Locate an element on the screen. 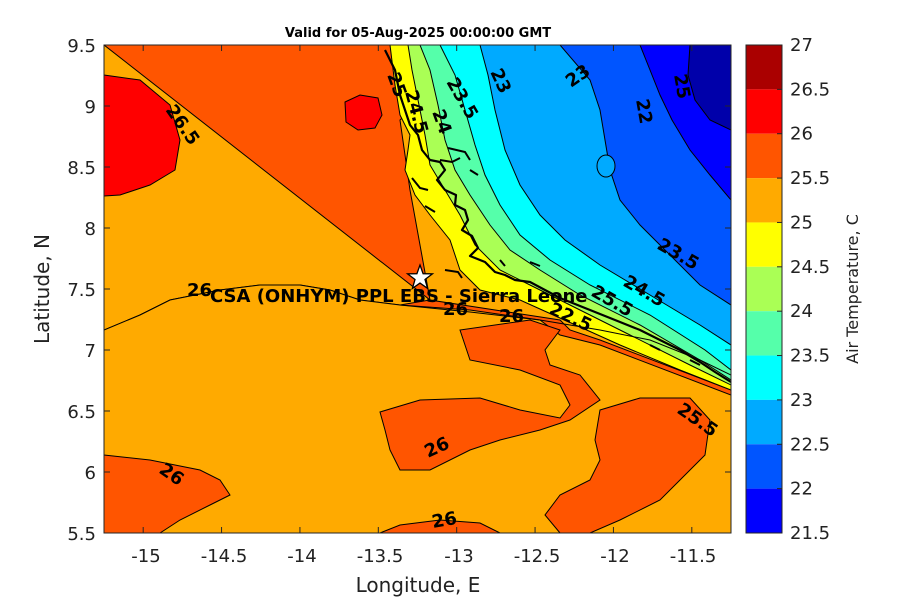 This screenshot has width=900, height=600. x-tick-label: -11.5 is located at coordinates (693, 556).